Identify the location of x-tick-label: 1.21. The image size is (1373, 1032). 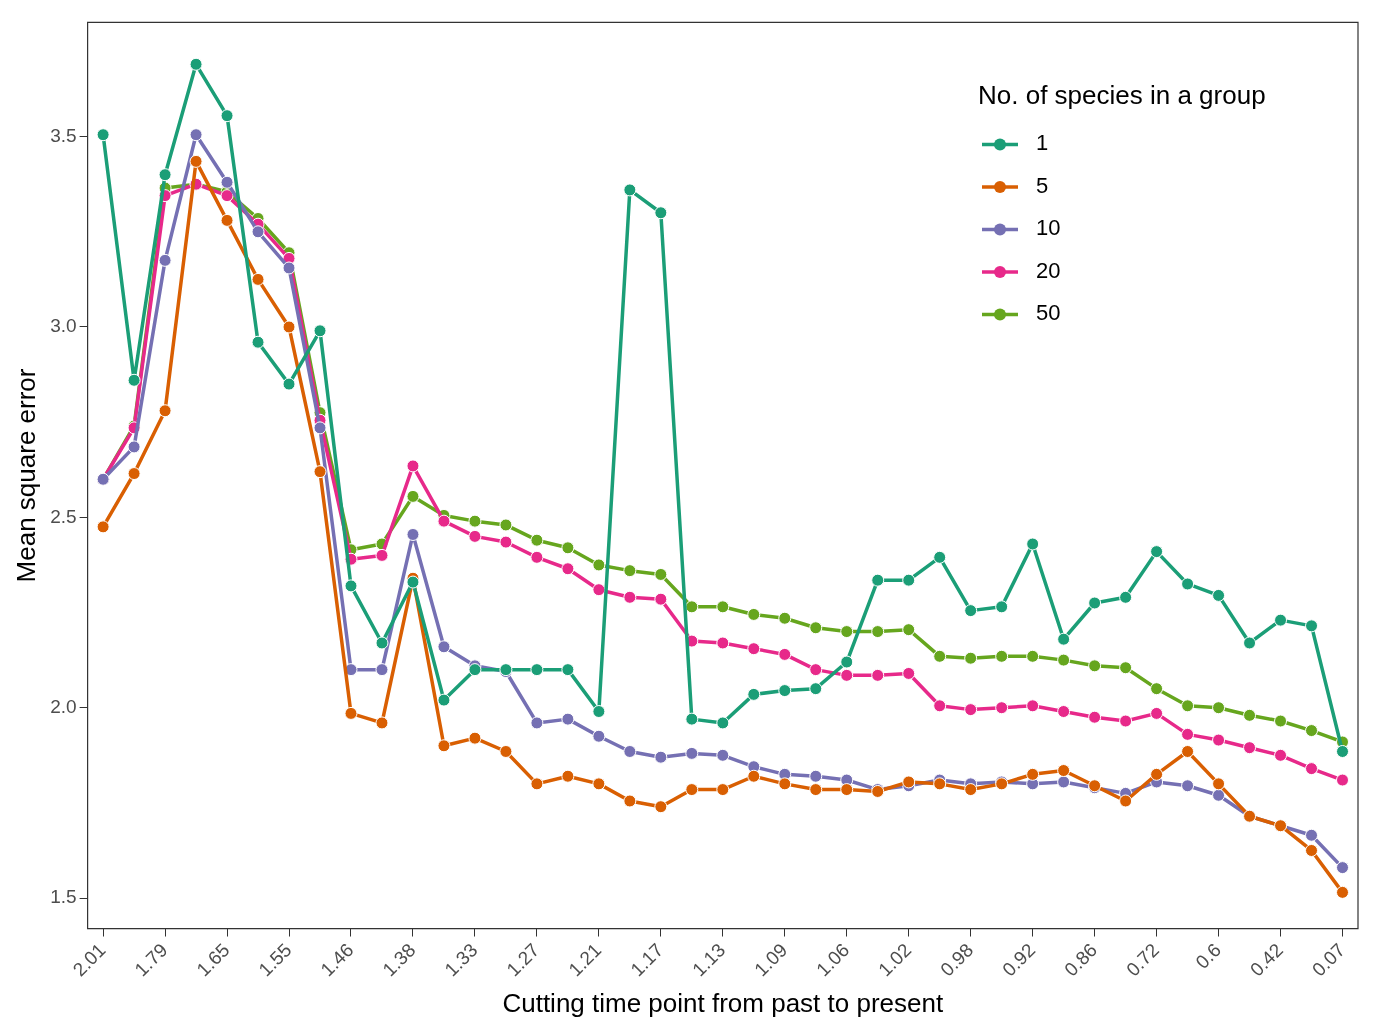
(585, 960).